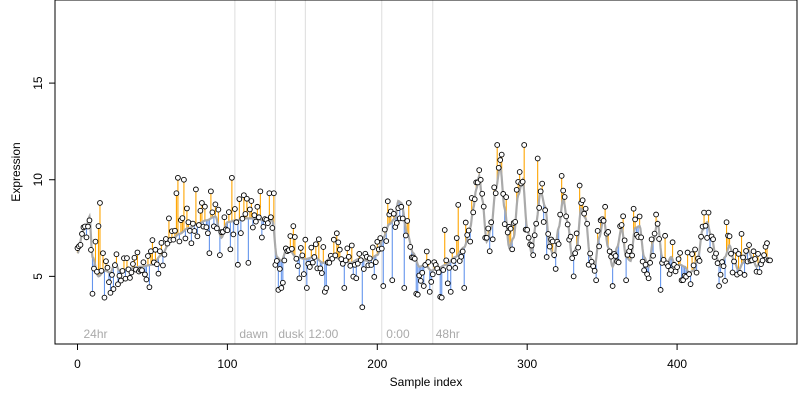  I want to click on condition-label: 48hr, so click(448, 334).